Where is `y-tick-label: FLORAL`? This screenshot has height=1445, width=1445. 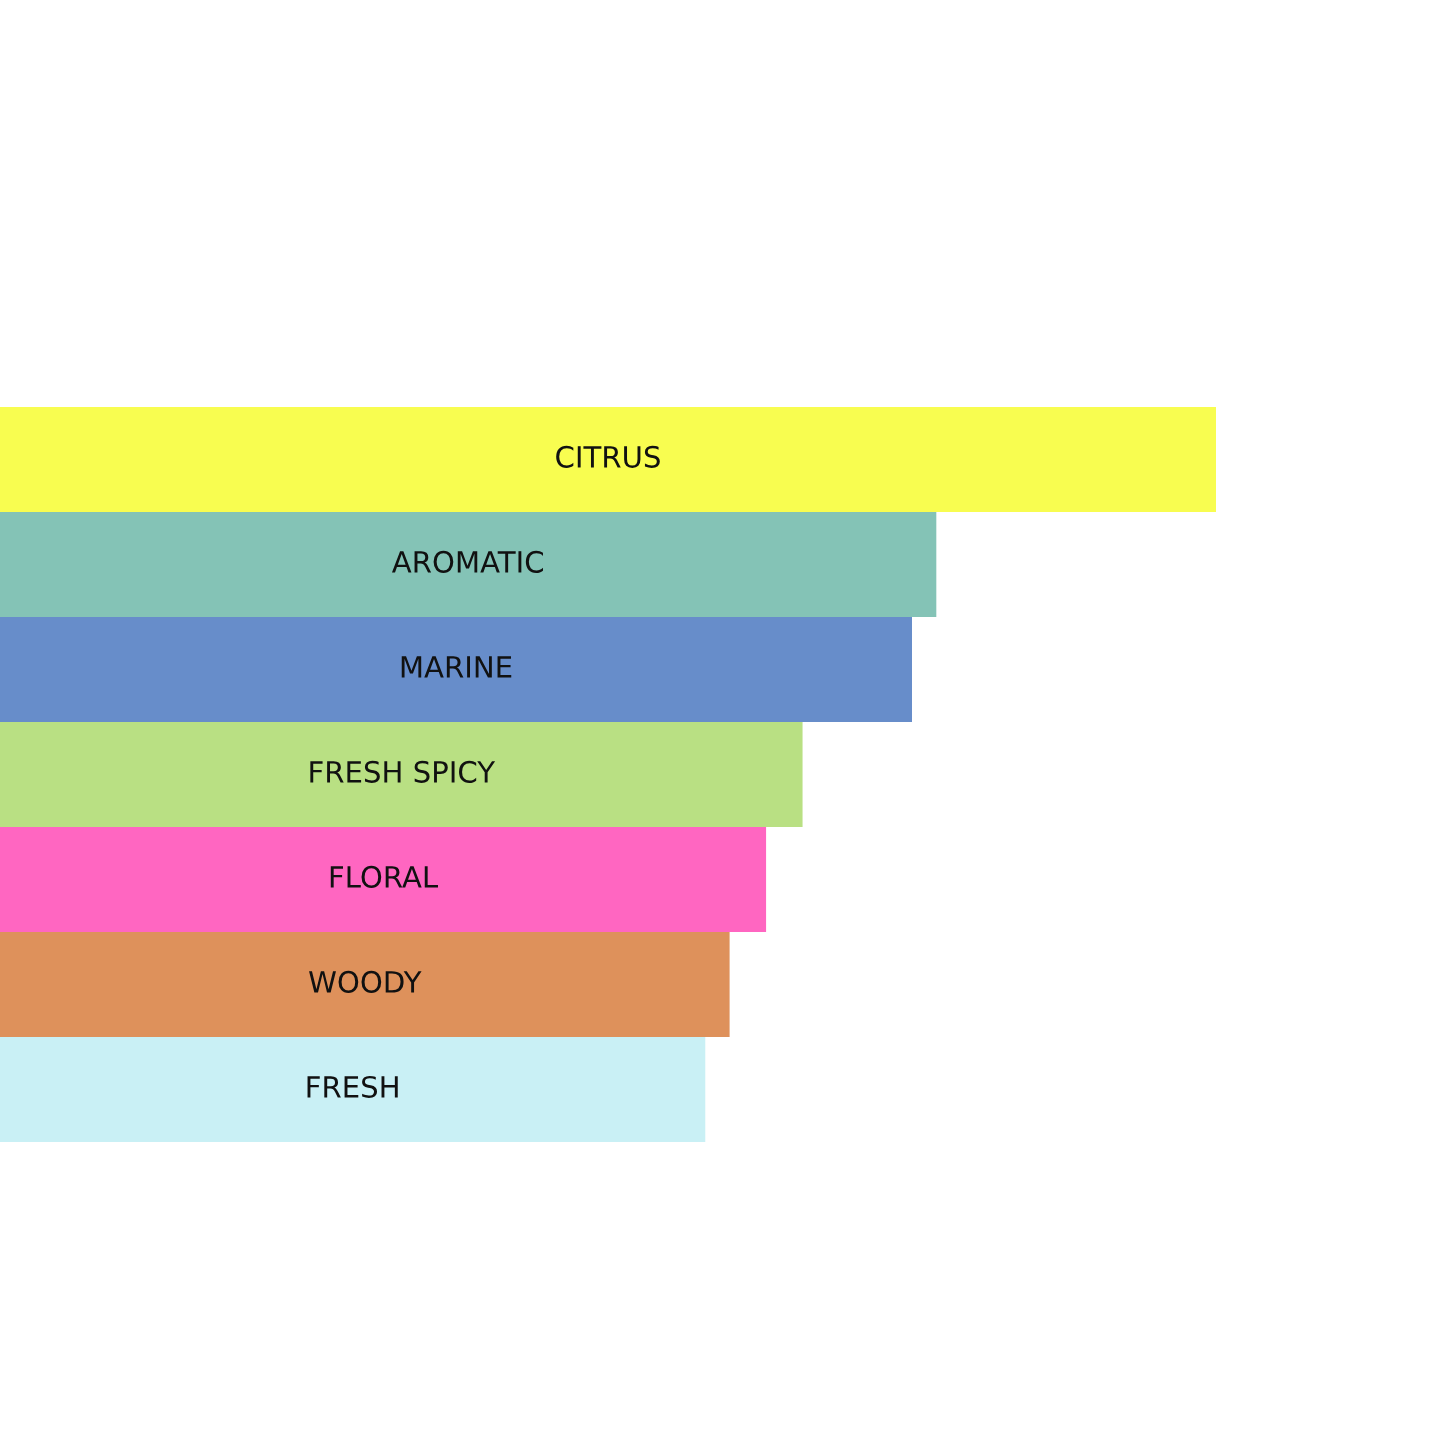 y-tick-label: FLORAL is located at coordinates (384, 876).